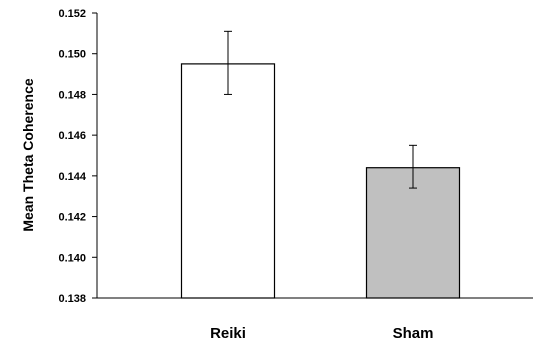 The width and height of the screenshot is (535, 347). What do you see at coordinates (72, 14) in the screenshot?
I see `y-tick-label: 0.152` at bounding box center [72, 14].